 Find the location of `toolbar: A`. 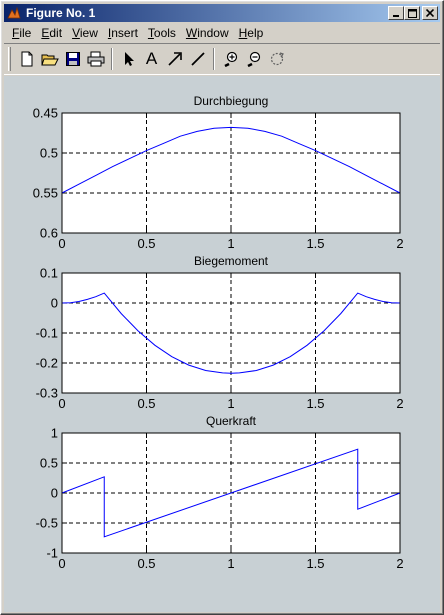

toolbar: A is located at coordinates (222, 59).